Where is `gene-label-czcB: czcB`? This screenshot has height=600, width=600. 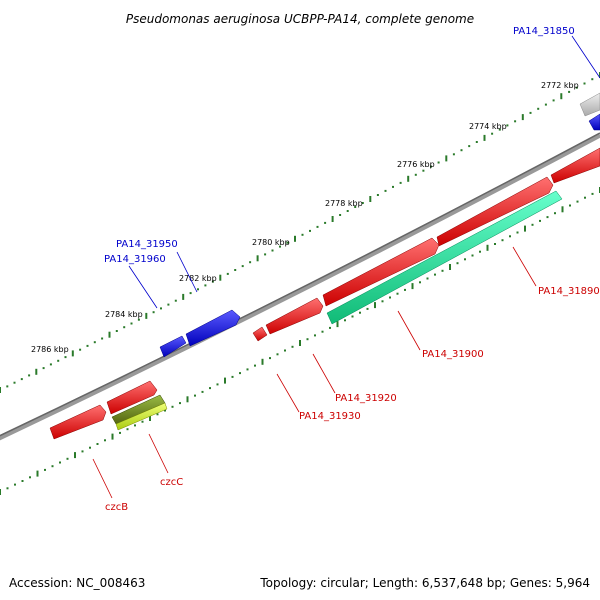 gene-label-czcB: czcB is located at coordinates (116, 507).